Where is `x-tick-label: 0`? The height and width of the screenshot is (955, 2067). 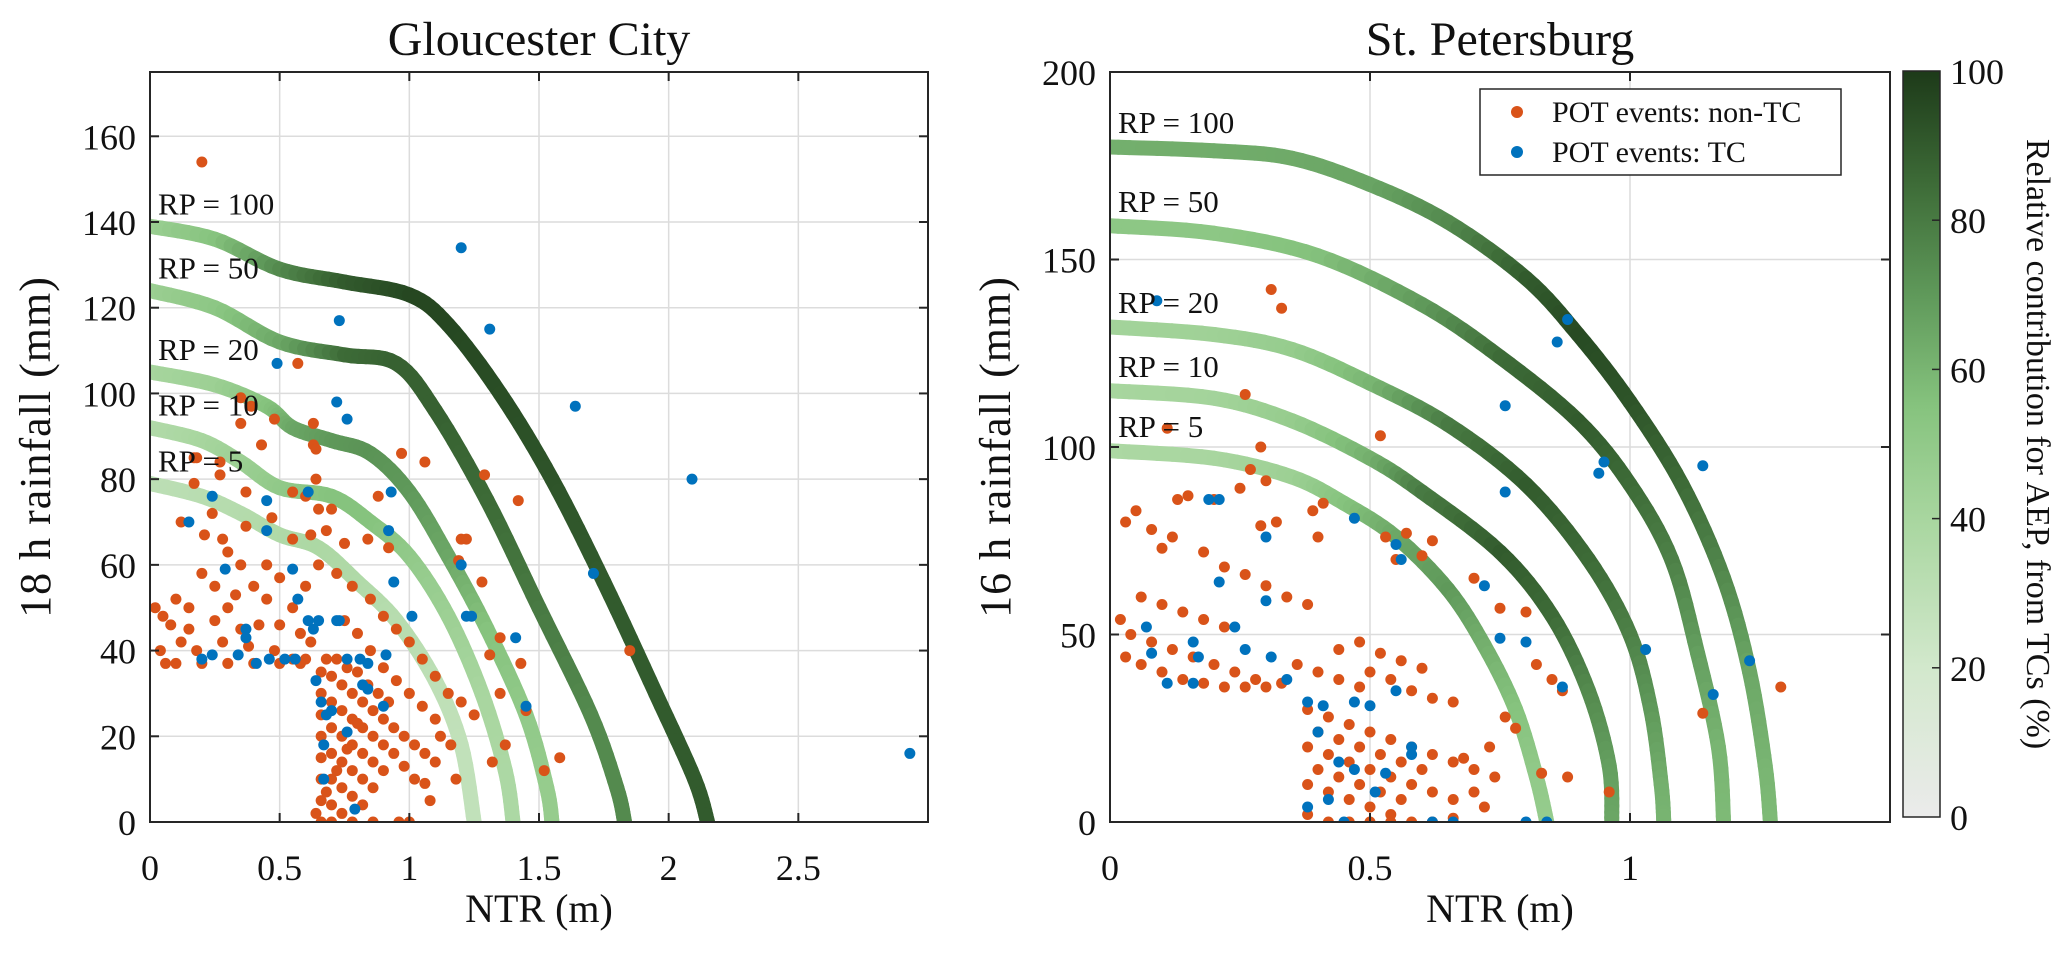 x-tick-label: 0 is located at coordinates (150, 868).